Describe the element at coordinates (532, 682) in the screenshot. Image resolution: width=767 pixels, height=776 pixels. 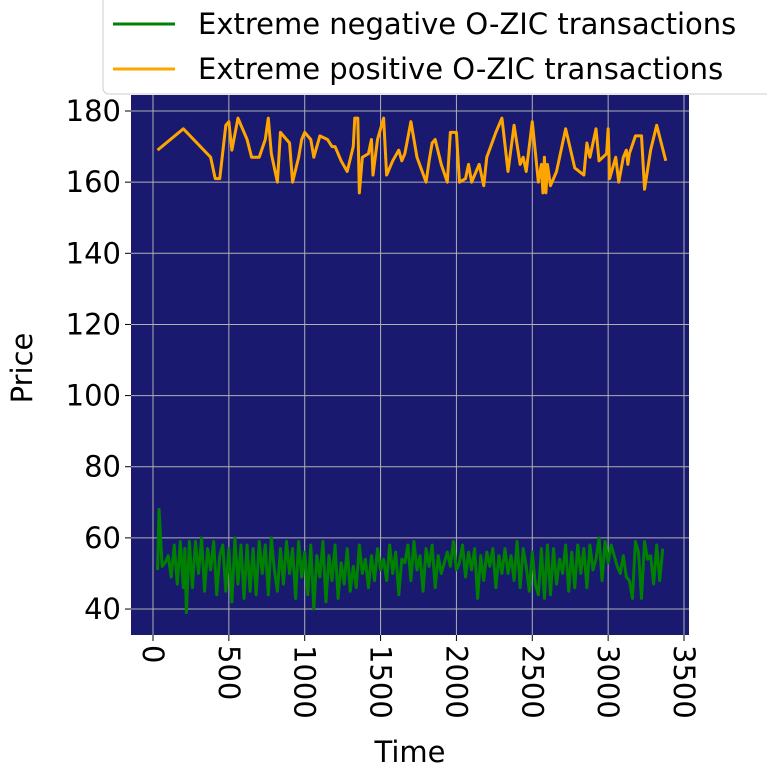
I see `x-tick-label: 2500` at that location.